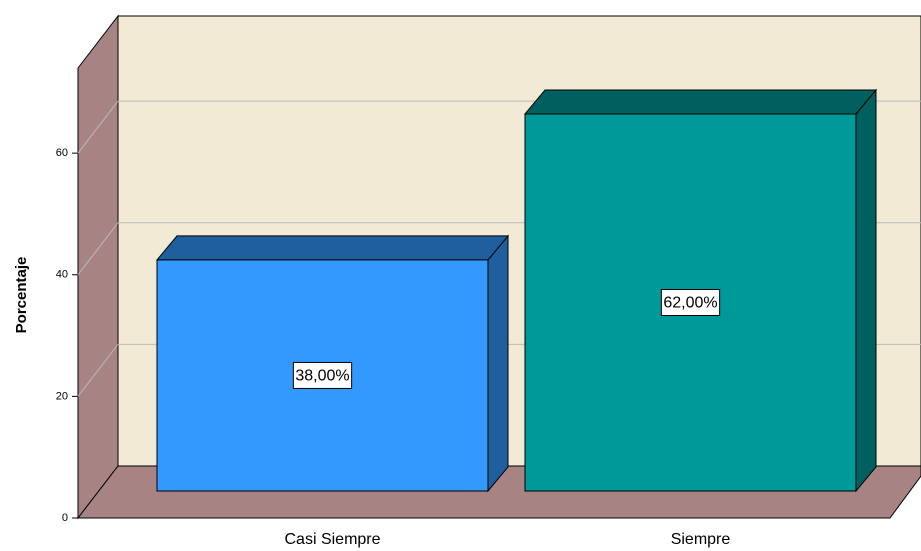 This screenshot has height=551, width=921. What do you see at coordinates (65, 518) in the screenshot?
I see `y-tick-label: 0` at bounding box center [65, 518].